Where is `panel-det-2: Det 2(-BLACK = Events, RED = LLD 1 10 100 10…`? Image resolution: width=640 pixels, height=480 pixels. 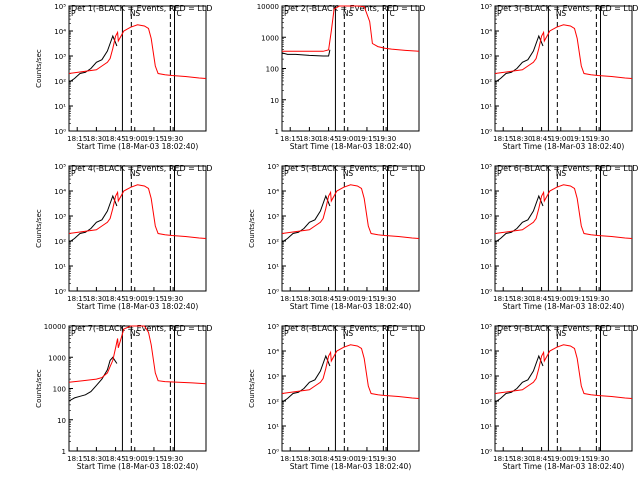 panel-det-2: Det 2(-BLACK = Events, RED = LLD 1 10 100 10… is located at coordinates (341, 77).